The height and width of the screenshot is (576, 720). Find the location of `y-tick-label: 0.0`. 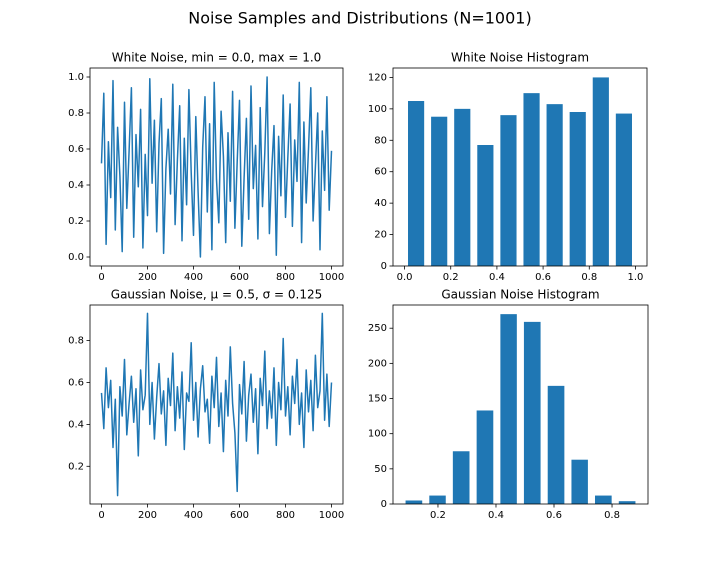

y-tick-label: 0.0 is located at coordinates (76, 257).